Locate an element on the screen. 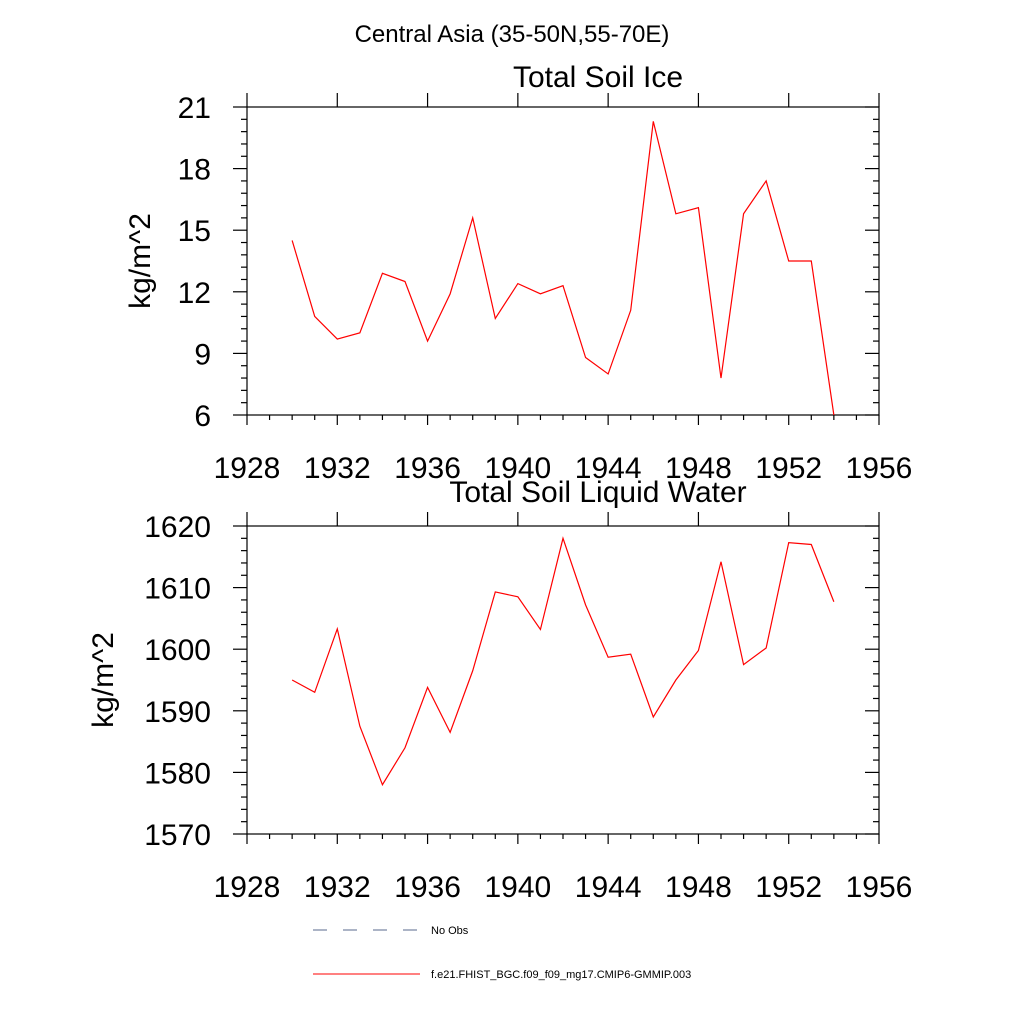 The height and width of the screenshot is (1024, 1024). soil-ice-xtick-label: 1940 is located at coordinates (517, 468).